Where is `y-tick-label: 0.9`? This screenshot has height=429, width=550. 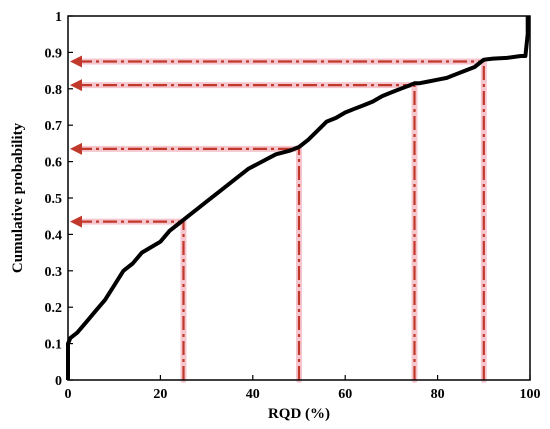 y-tick-label: 0.9 is located at coordinates (54, 53).